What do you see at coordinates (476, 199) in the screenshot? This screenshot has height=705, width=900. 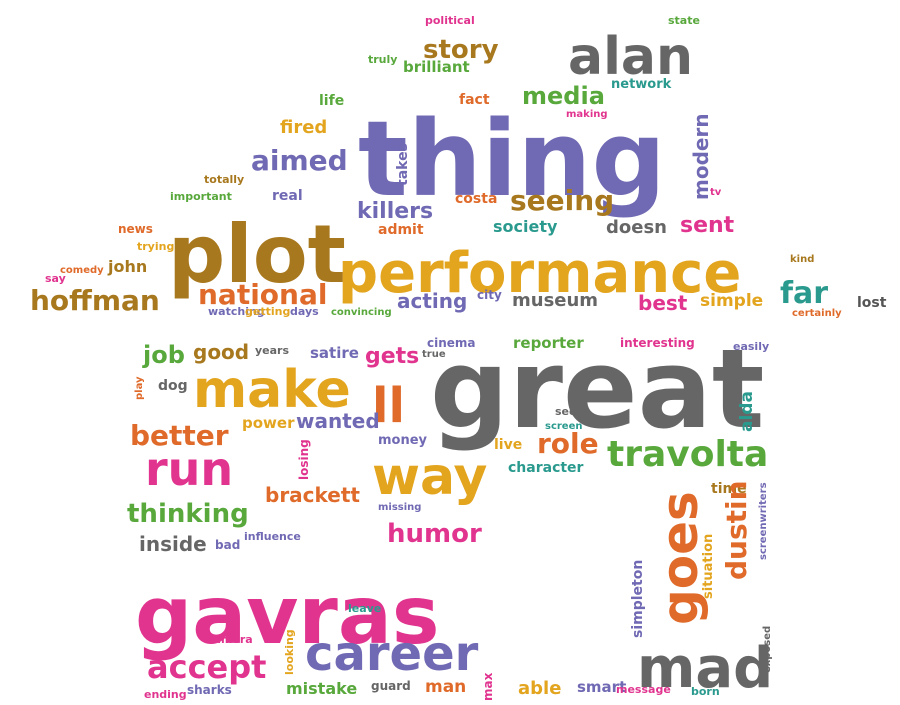 I see `word-costa: costa` at bounding box center [476, 199].